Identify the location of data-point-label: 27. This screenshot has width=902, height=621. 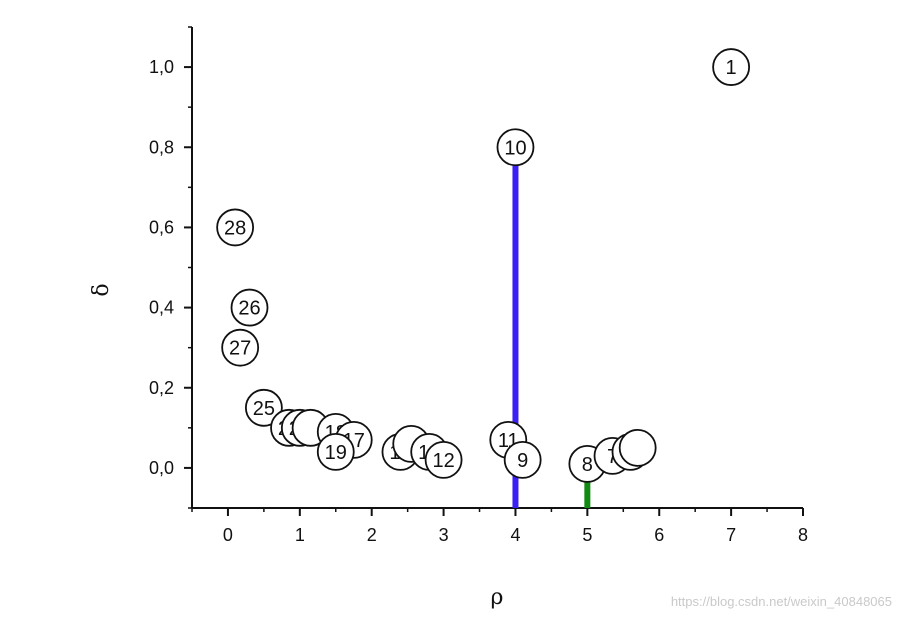
(240, 349).